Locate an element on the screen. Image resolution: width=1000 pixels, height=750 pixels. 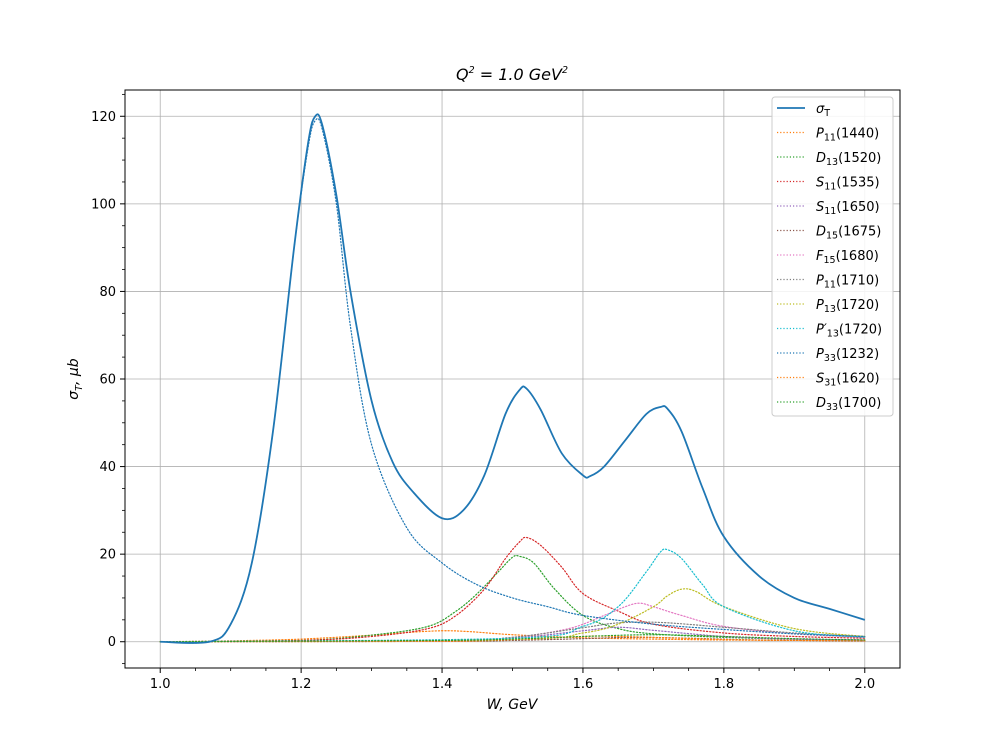
chart-title: Q2 = 1.0 GeV2 is located at coordinates (512, 74).